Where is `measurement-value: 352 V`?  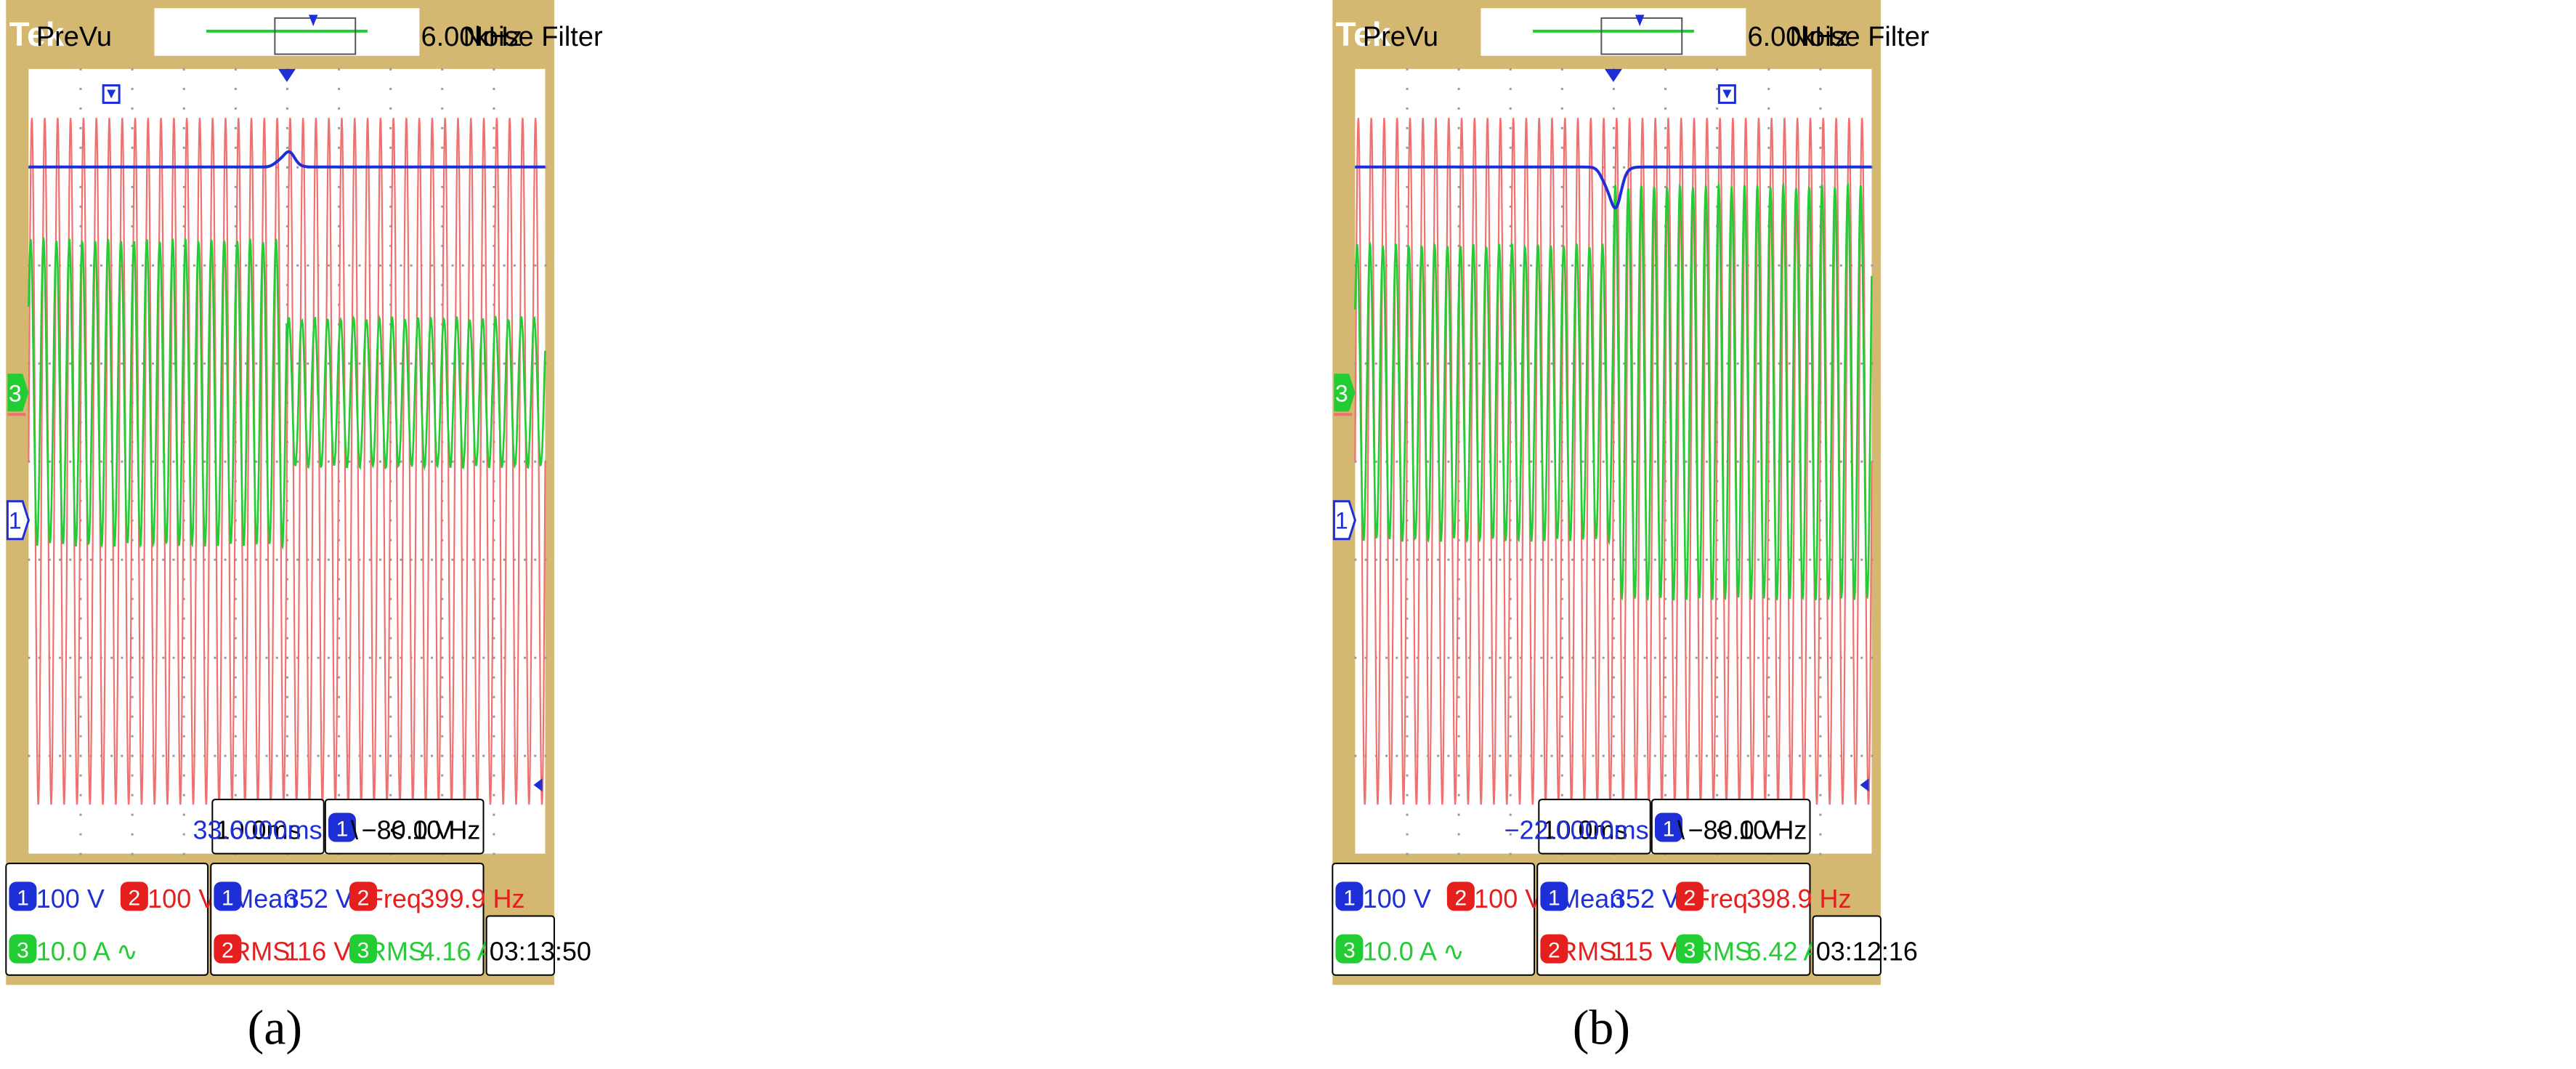
measurement-value: 352 V is located at coordinates (1645, 899).